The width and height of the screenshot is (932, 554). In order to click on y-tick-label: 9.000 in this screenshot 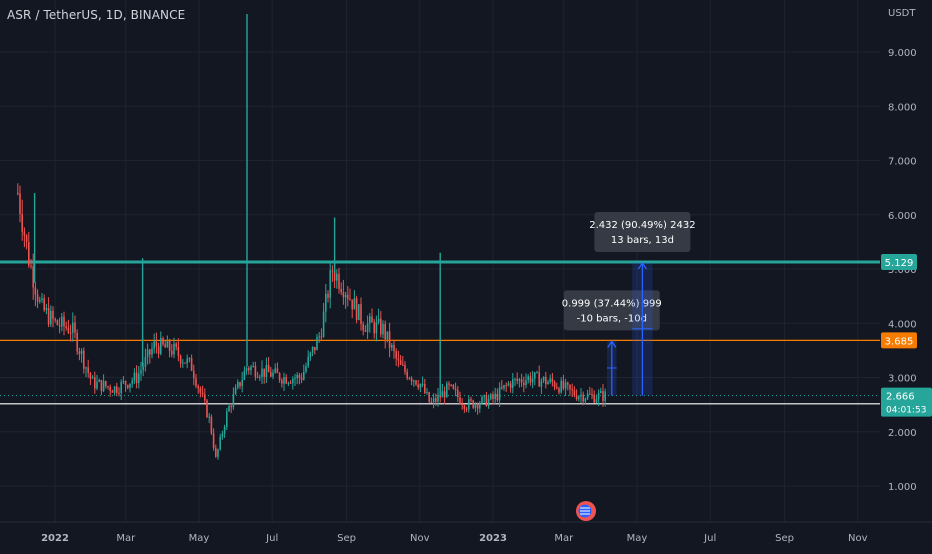, I will do `click(902, 53)`.